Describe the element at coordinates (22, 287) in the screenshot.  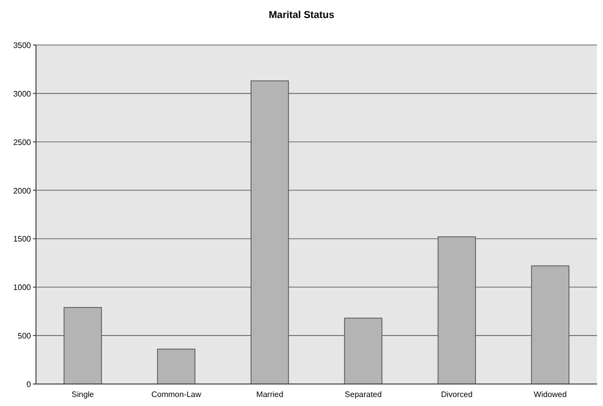
I see `y-tick-label: 1000` at that location.